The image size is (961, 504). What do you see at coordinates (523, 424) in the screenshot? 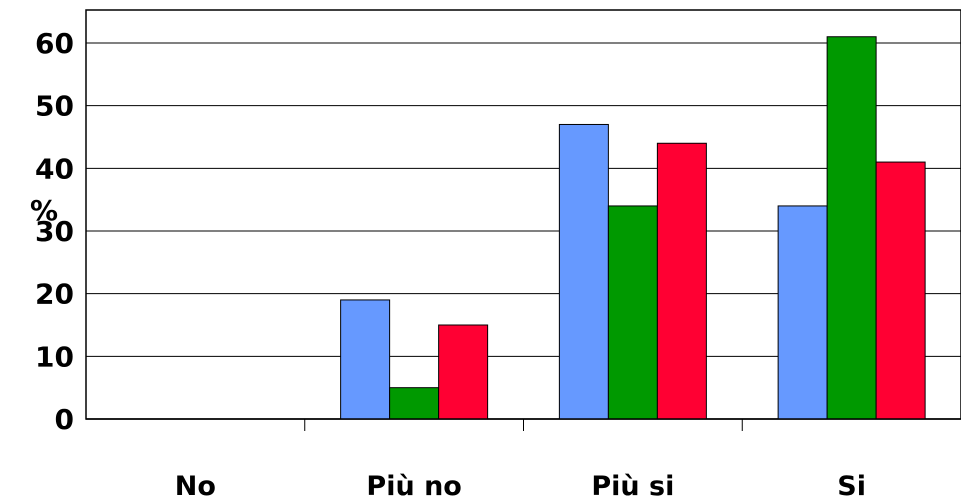
I see `x-axis` at bounding box center [523, 424].